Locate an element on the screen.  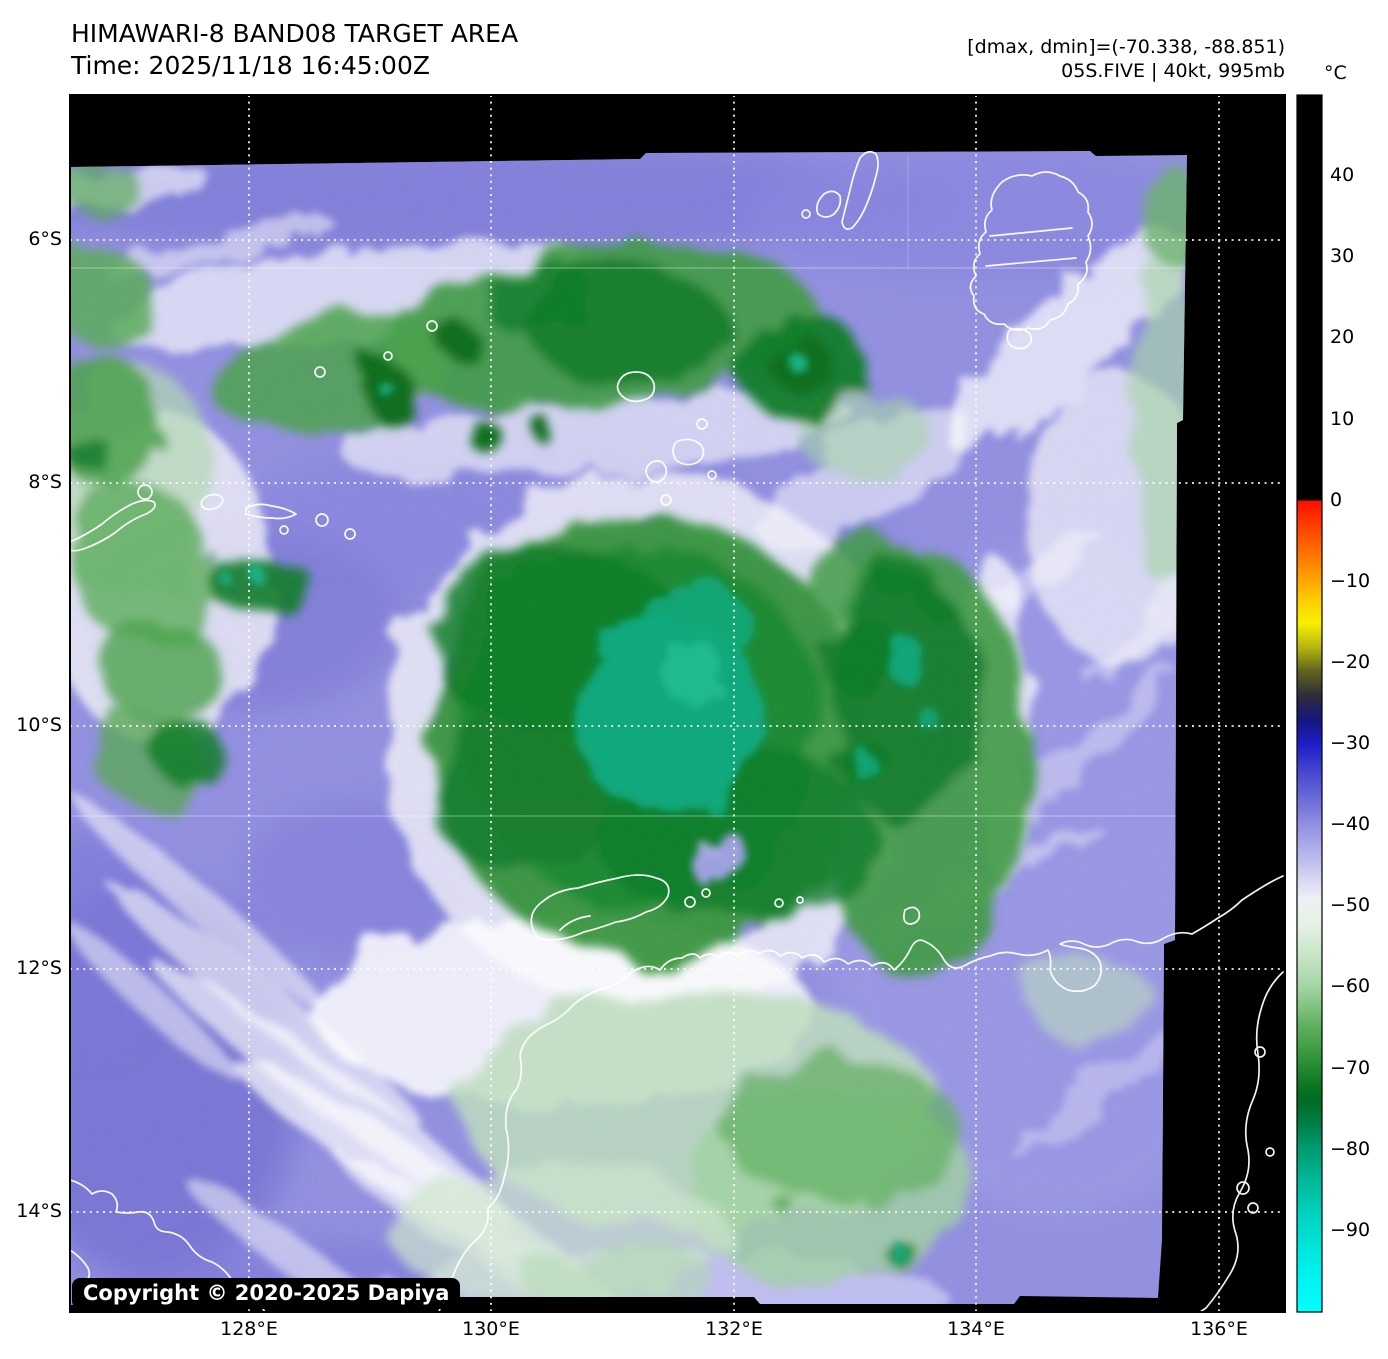
colorbar-tick-label: −50 is located at coordinates (1350, 905).